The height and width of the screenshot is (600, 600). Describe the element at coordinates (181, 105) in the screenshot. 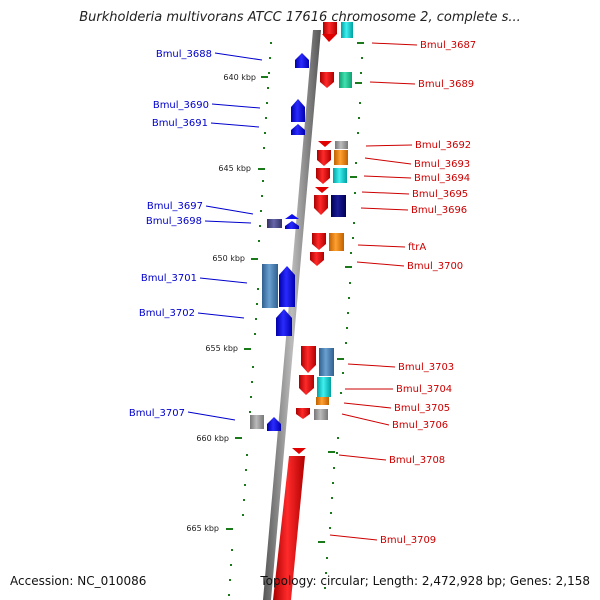

I see `gene-label: Bmul_3690` at that location.